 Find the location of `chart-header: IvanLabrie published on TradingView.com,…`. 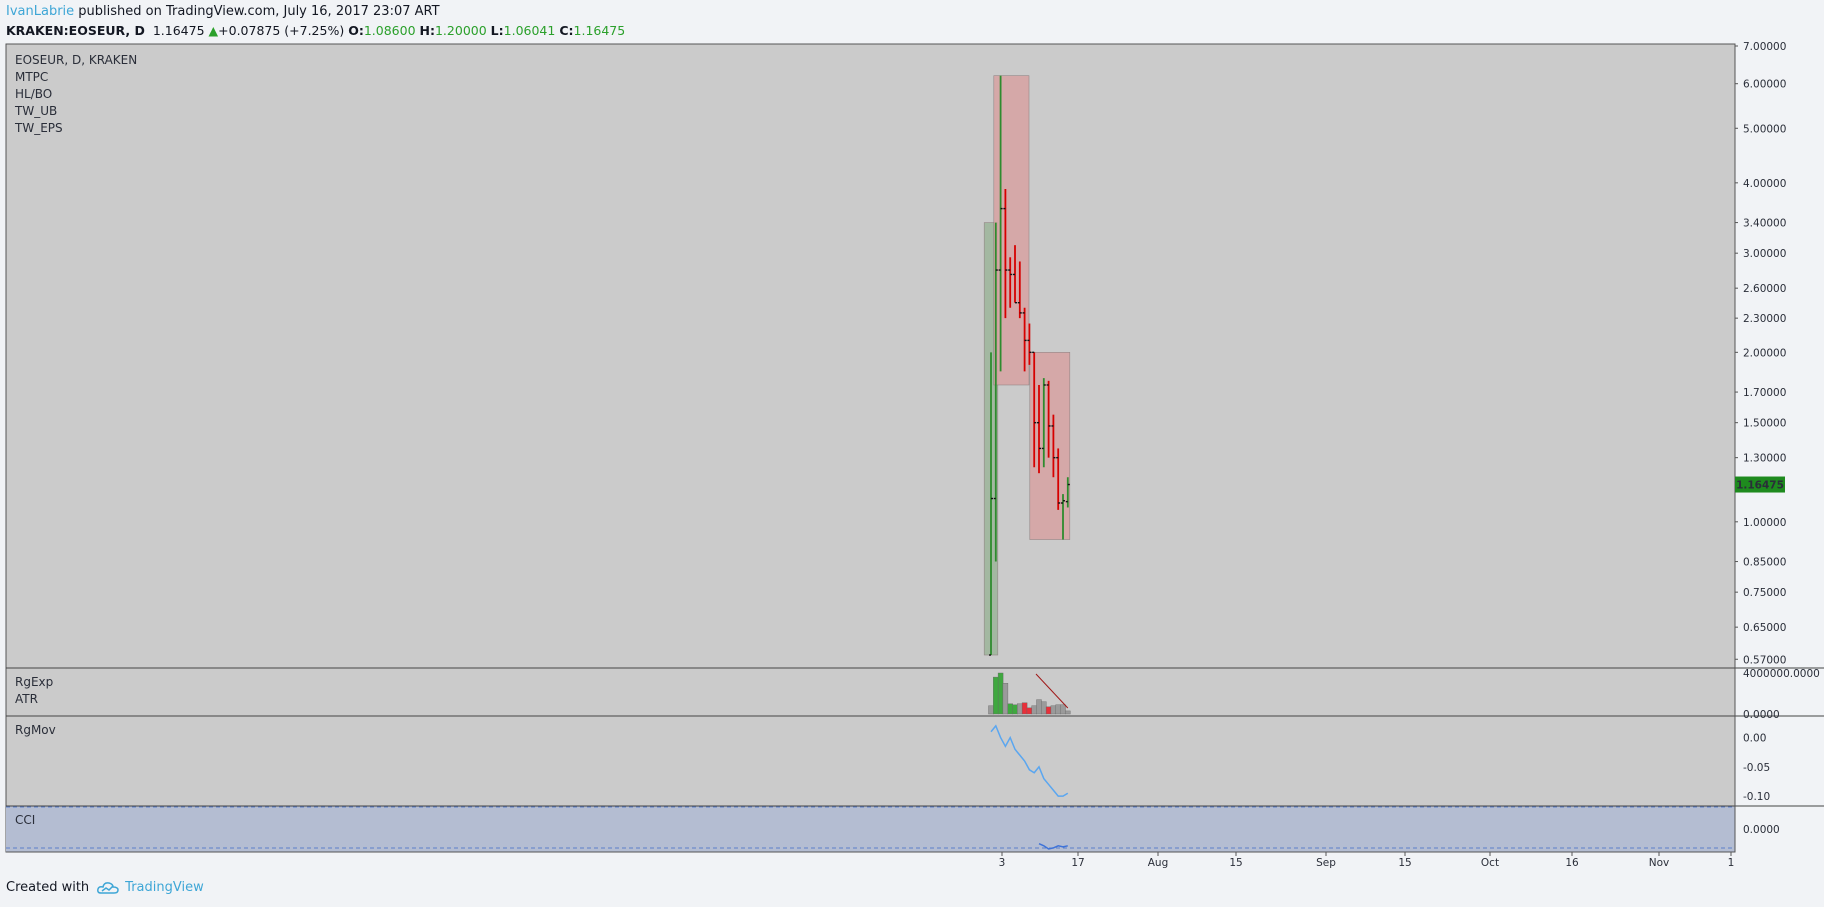

chart-header: IvanLabrie published on TradingView.com,… is located at coordinates (315, 21).